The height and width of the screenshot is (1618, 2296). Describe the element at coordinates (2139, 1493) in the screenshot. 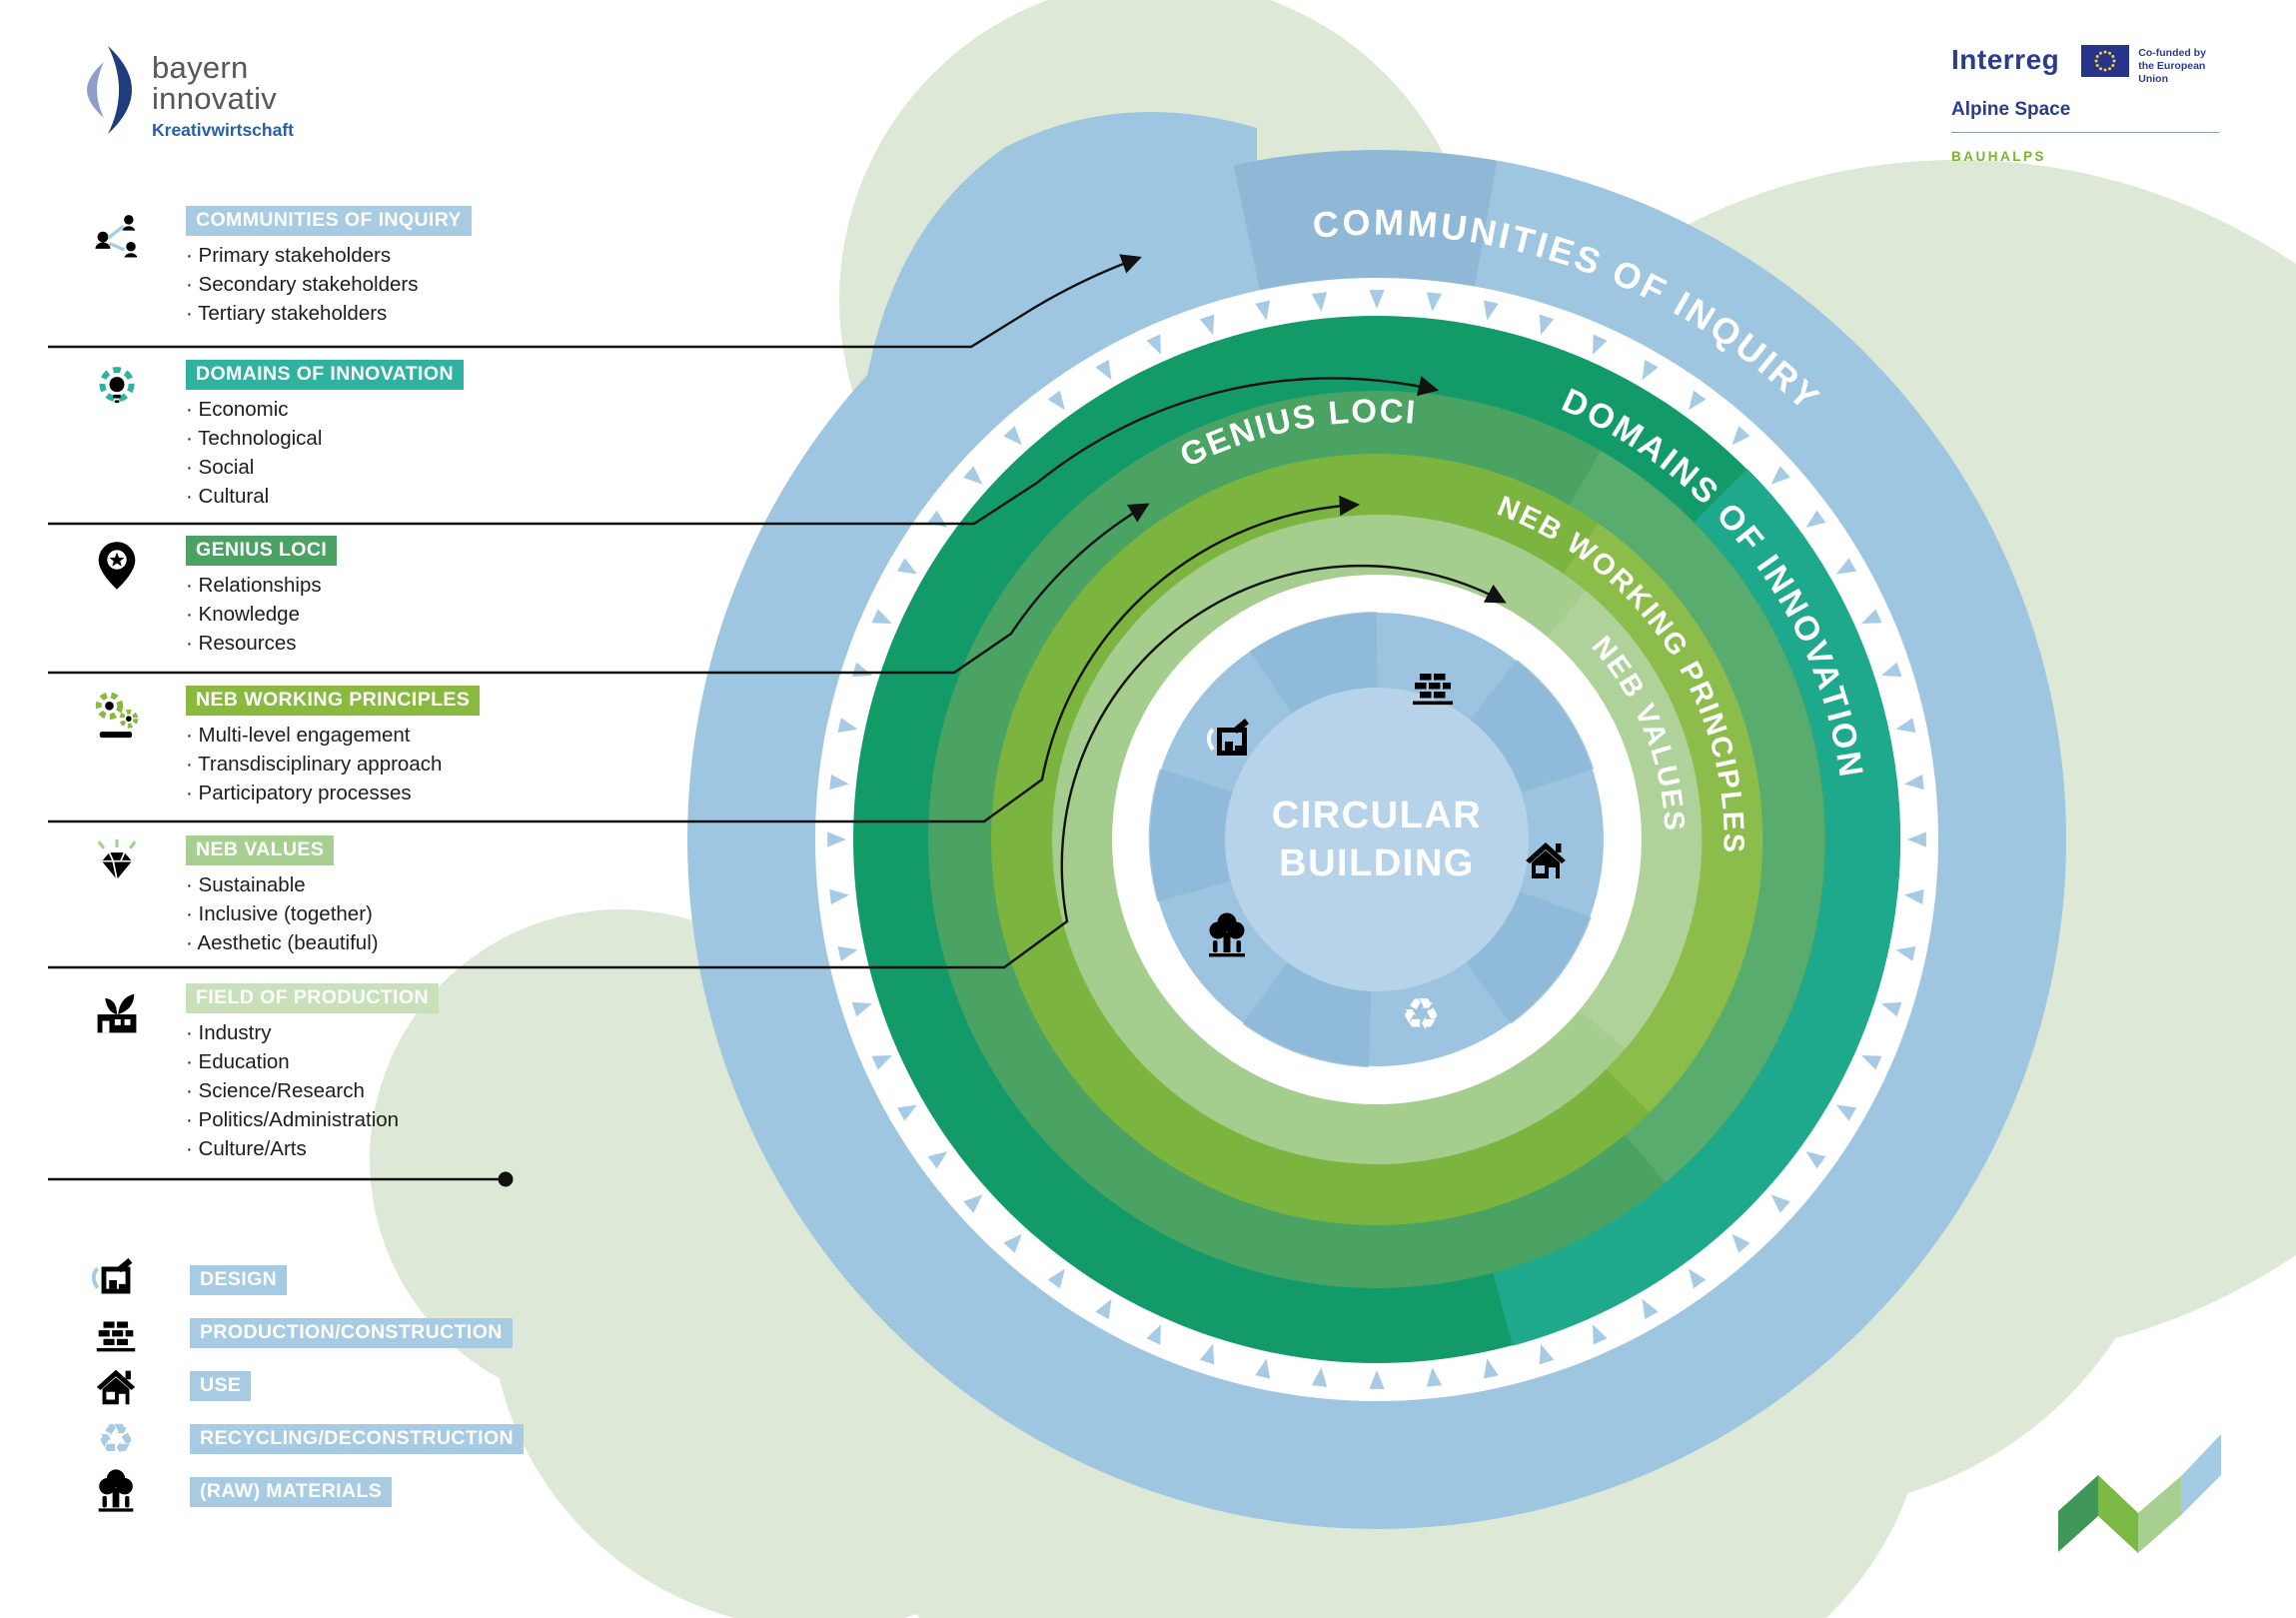

I see `zigzag-logo` at that location.